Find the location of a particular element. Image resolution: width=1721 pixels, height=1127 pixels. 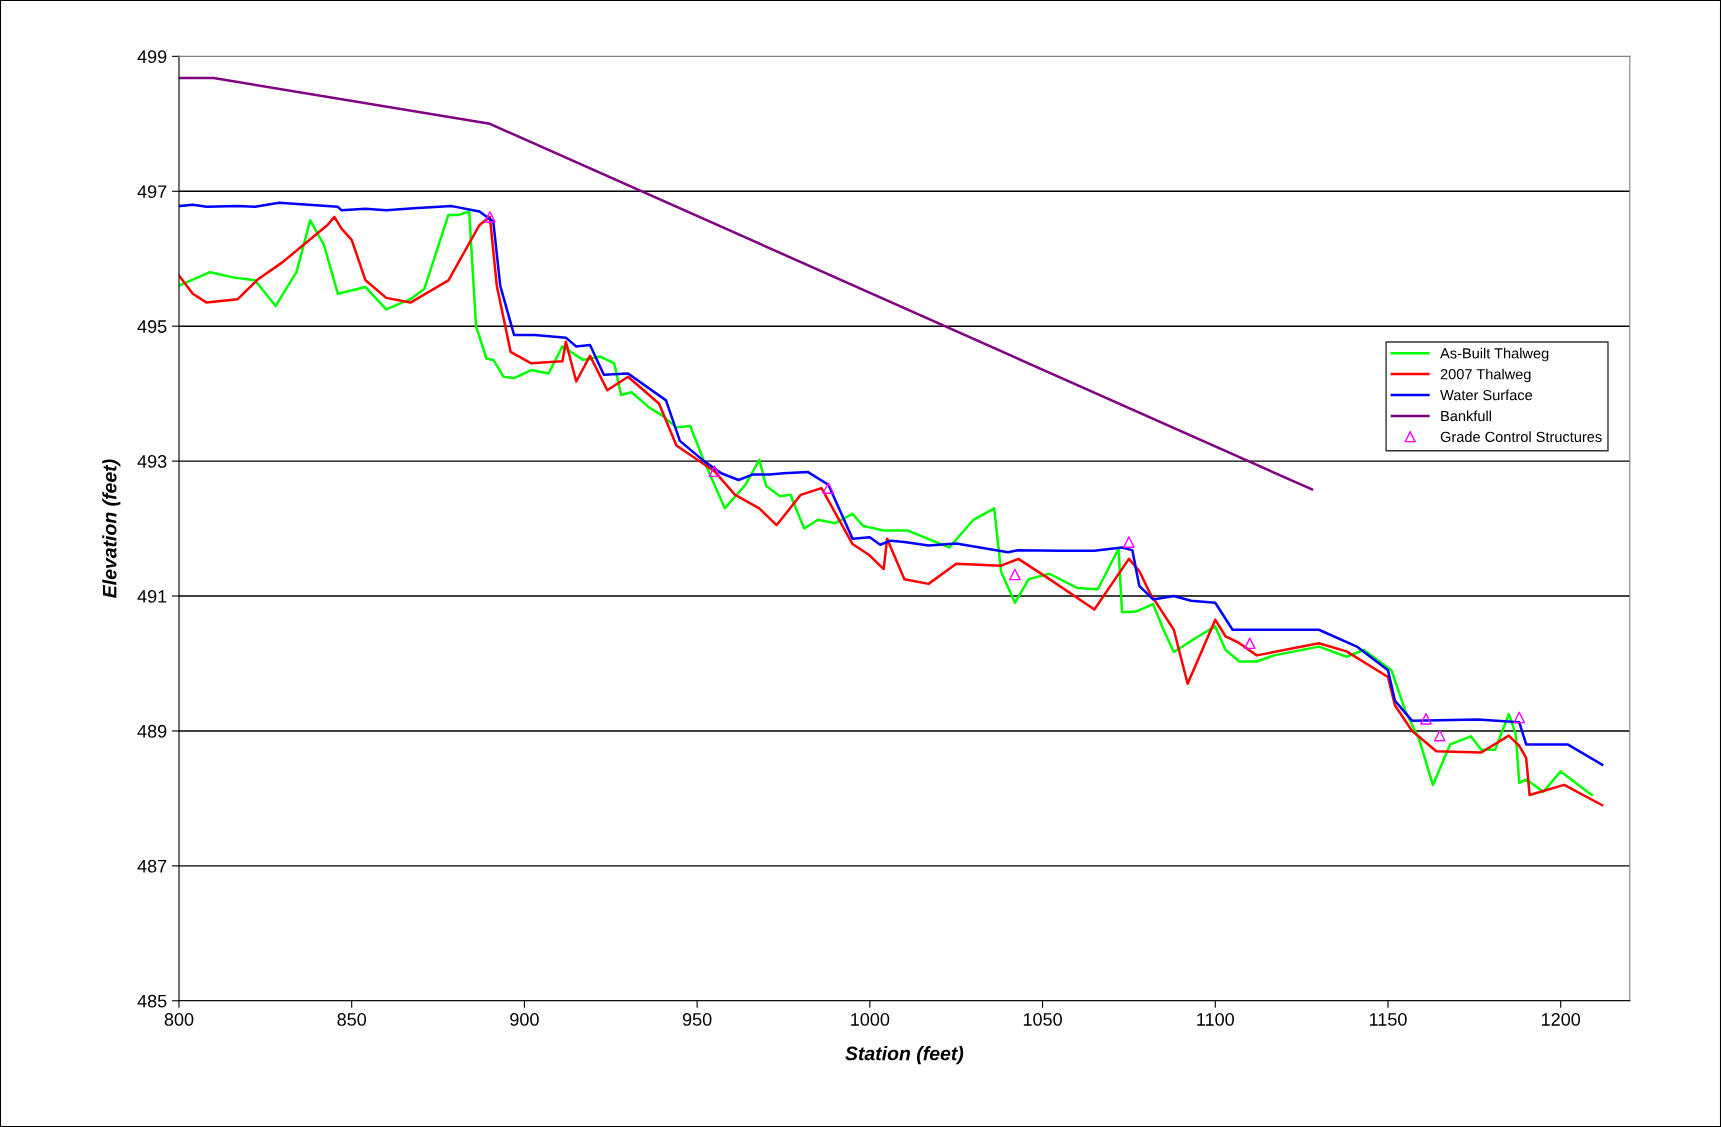

x-tick-label: 1200 is located at coordinates (1561, 1019).